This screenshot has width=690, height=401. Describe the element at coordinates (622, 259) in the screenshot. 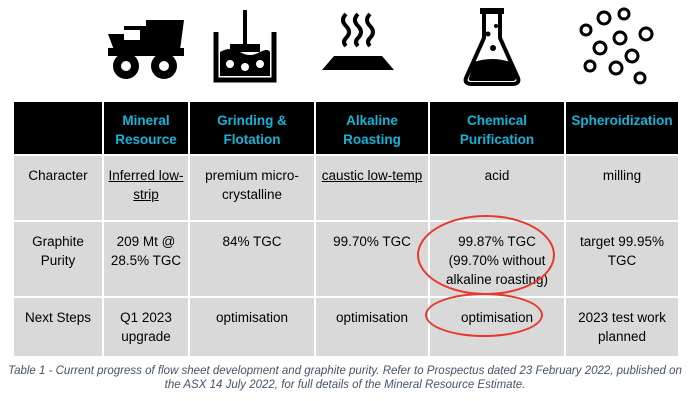

I see `table-cell: target 99.95% TGC` at that location.